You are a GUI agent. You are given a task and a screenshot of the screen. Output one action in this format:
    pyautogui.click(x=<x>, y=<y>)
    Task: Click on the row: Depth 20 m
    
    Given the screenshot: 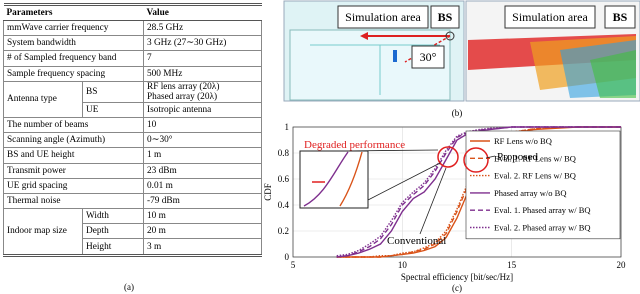 What is the action you would take?
    pyautogui.click(x=133, y=231)
    